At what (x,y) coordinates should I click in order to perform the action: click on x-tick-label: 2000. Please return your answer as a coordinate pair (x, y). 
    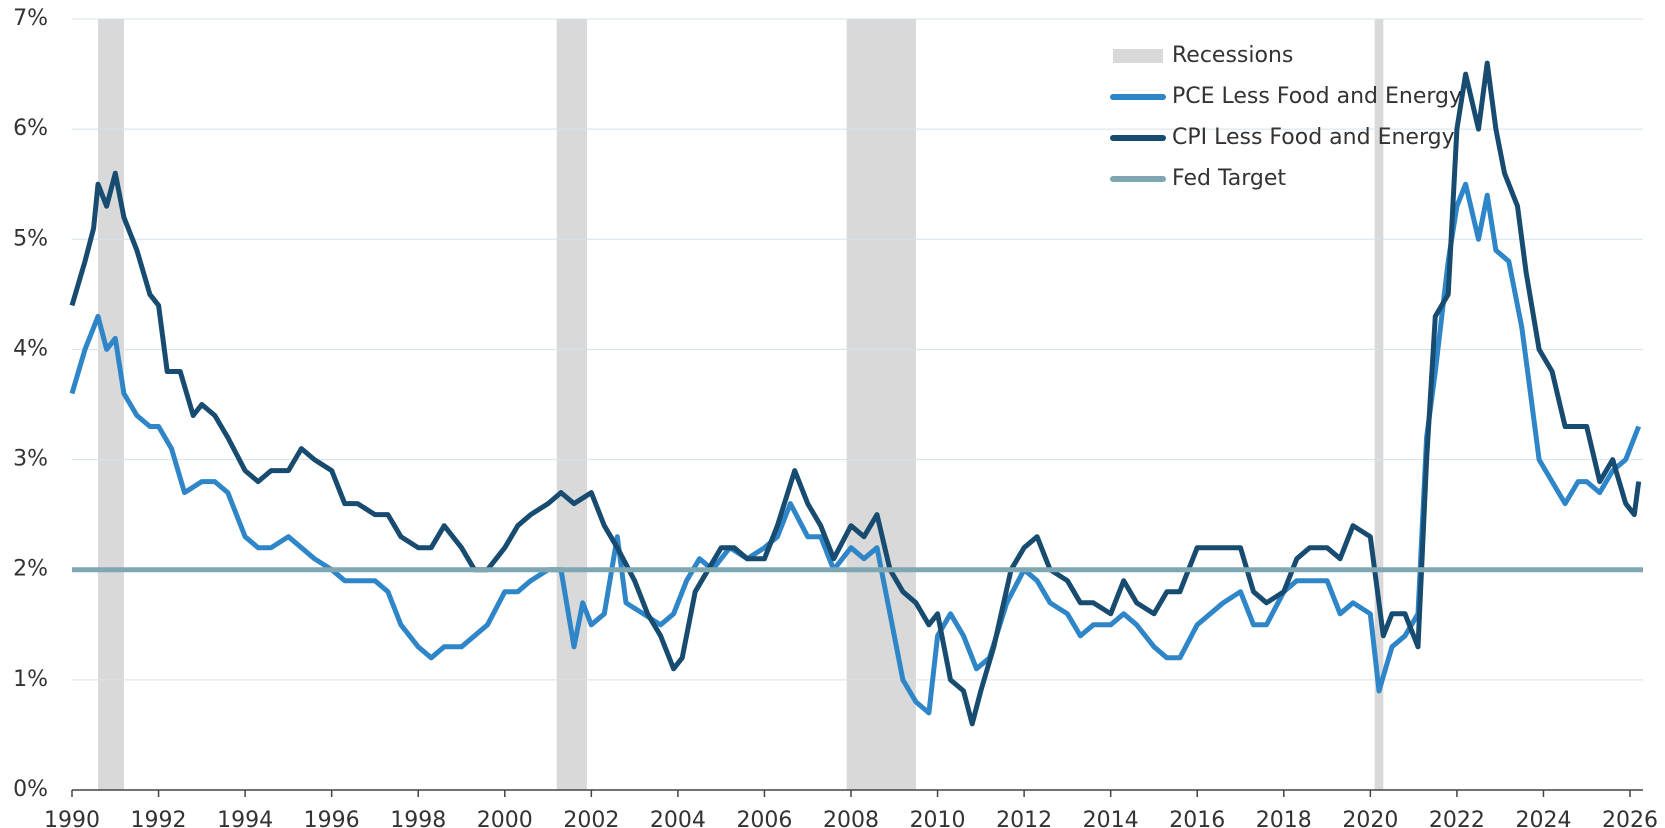
    Looking at the image, I should click on (505, 818).